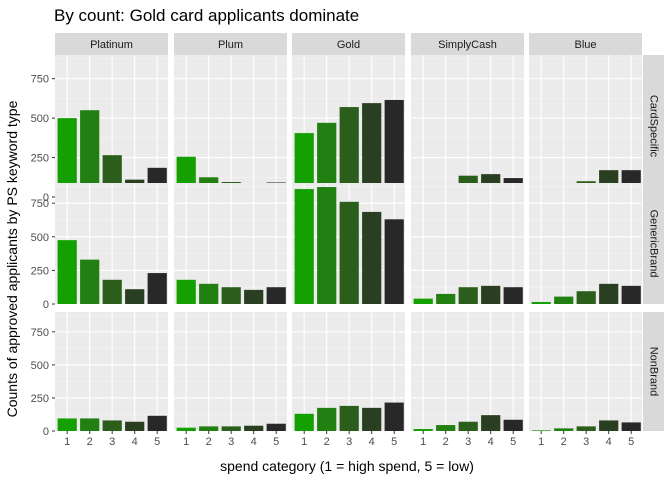 The width and height of the screenshot is (672, 480). Describe the element at coordinates (111, 244) in the screenshot. I see `panel-genericbrand-platinum` at that location.